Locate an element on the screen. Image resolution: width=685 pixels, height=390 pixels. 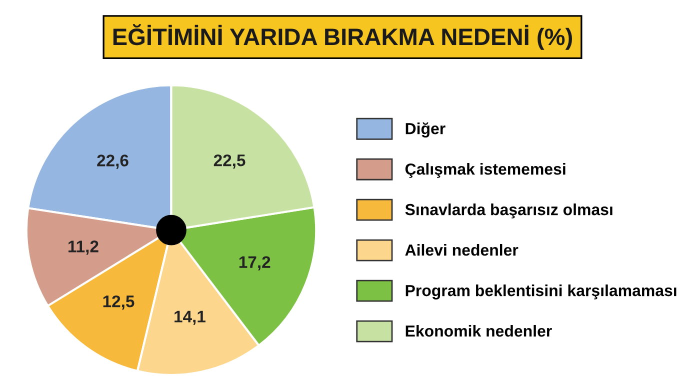
data-label: 22,5 is located at coordinates (230, 161).